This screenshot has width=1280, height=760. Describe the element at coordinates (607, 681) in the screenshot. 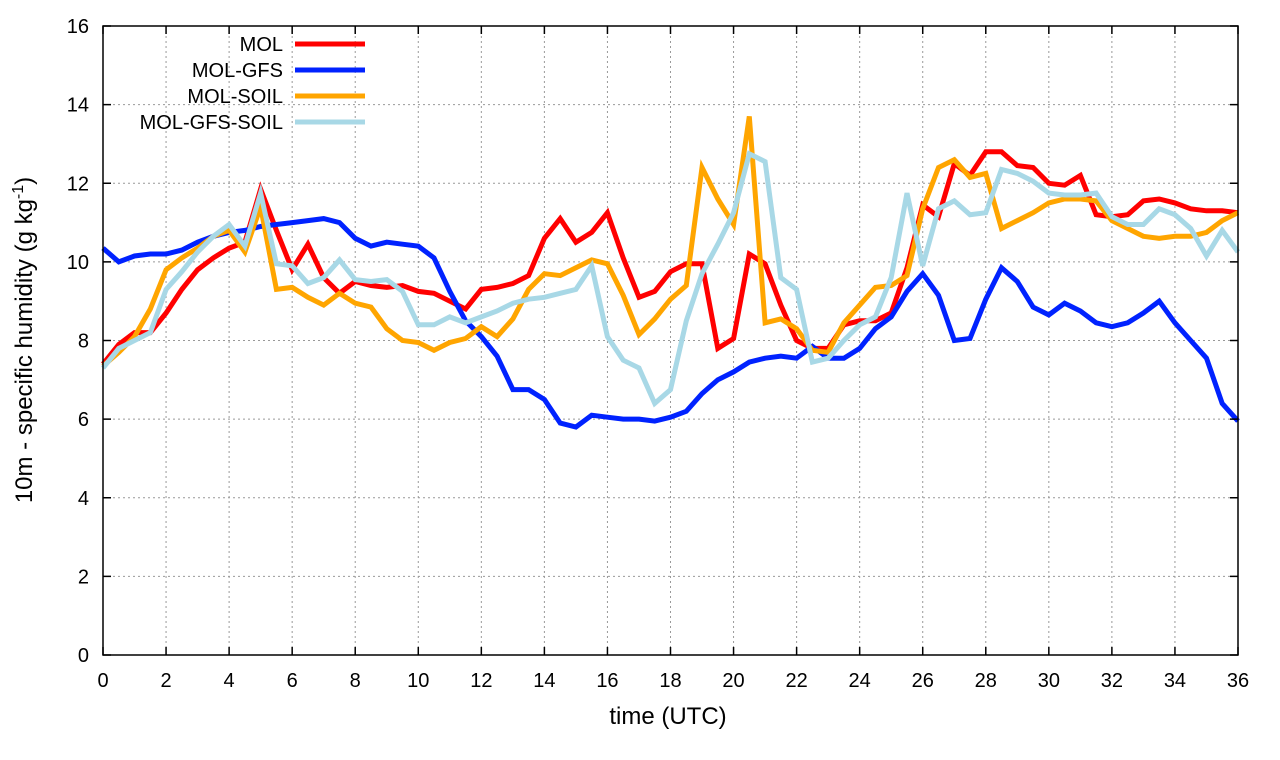

I see `x-tick-label: 16` at that location.